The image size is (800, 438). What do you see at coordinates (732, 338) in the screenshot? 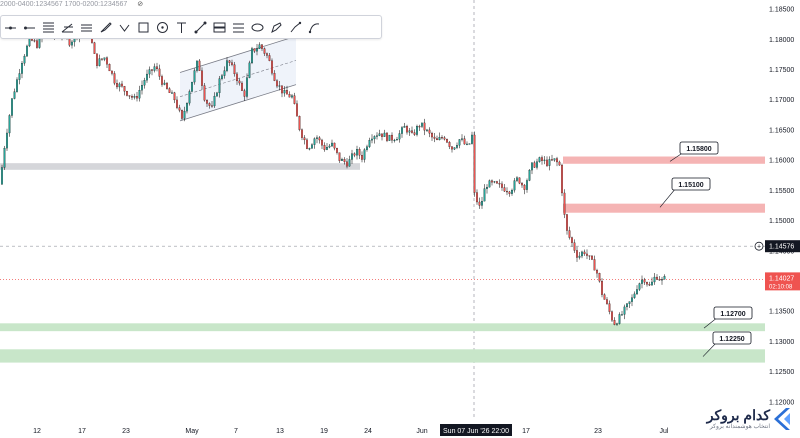
I see `level-label-box` at bounding box center [732, 338].